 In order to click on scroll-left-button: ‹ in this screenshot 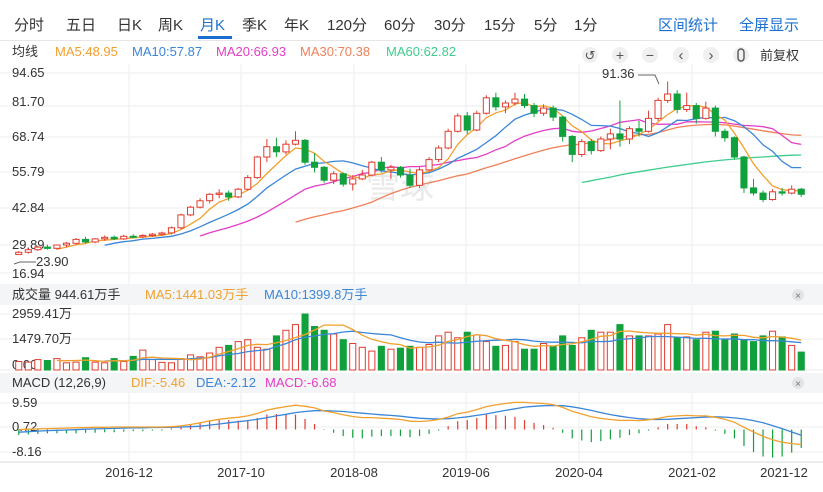, I will do `click(681, 55)`.